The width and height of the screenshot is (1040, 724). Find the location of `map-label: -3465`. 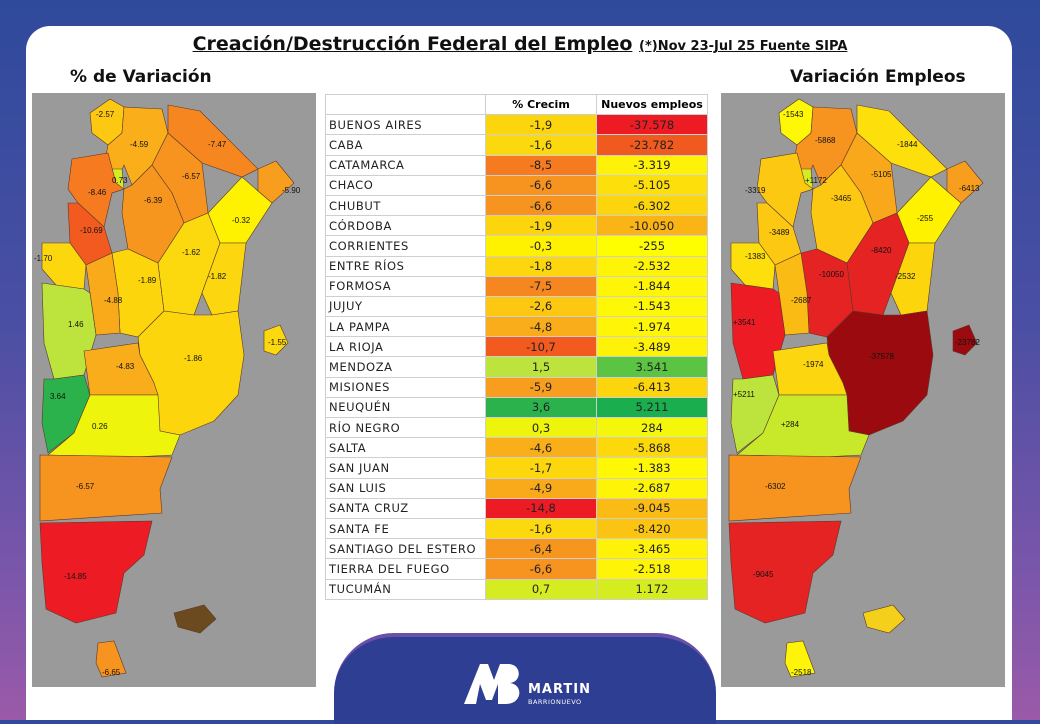

map-label: -3465 is located at coordinates (841, 198).